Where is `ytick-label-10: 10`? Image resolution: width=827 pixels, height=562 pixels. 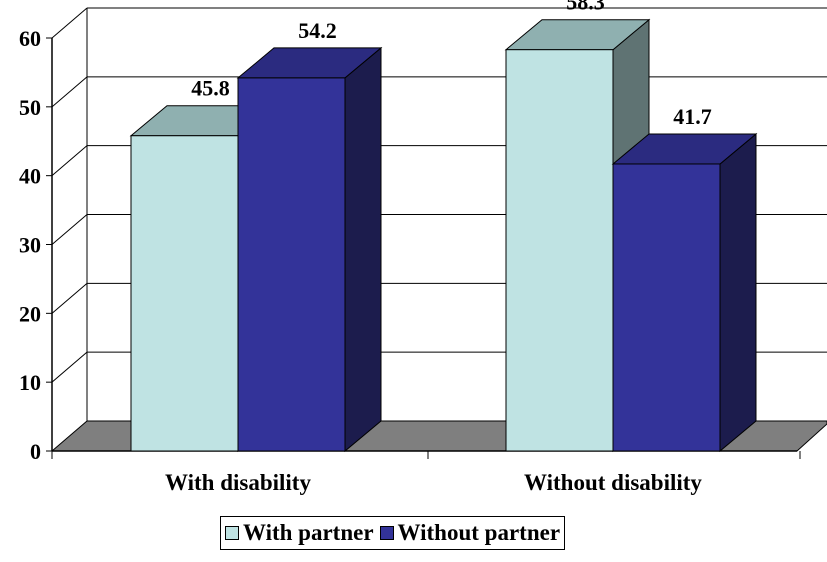
ytick-label-10: 10 is located at coordinates (30, 382).